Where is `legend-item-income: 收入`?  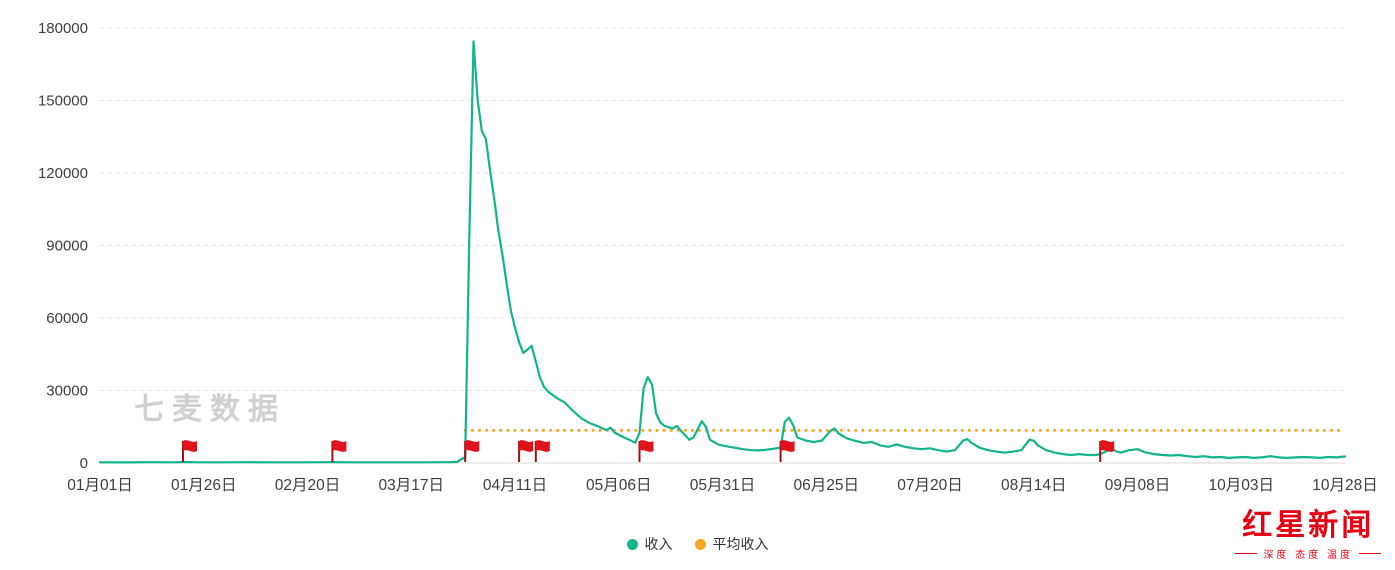 legend-item-income: 收入 is located at coordinates (649, 544).